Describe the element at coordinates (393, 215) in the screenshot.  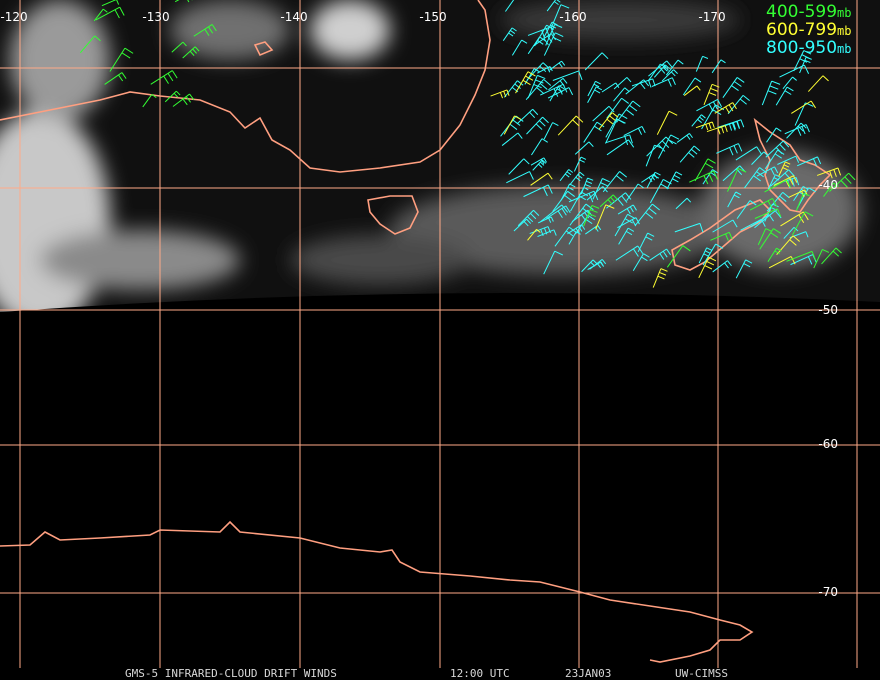
I see `tasmania` at that location.